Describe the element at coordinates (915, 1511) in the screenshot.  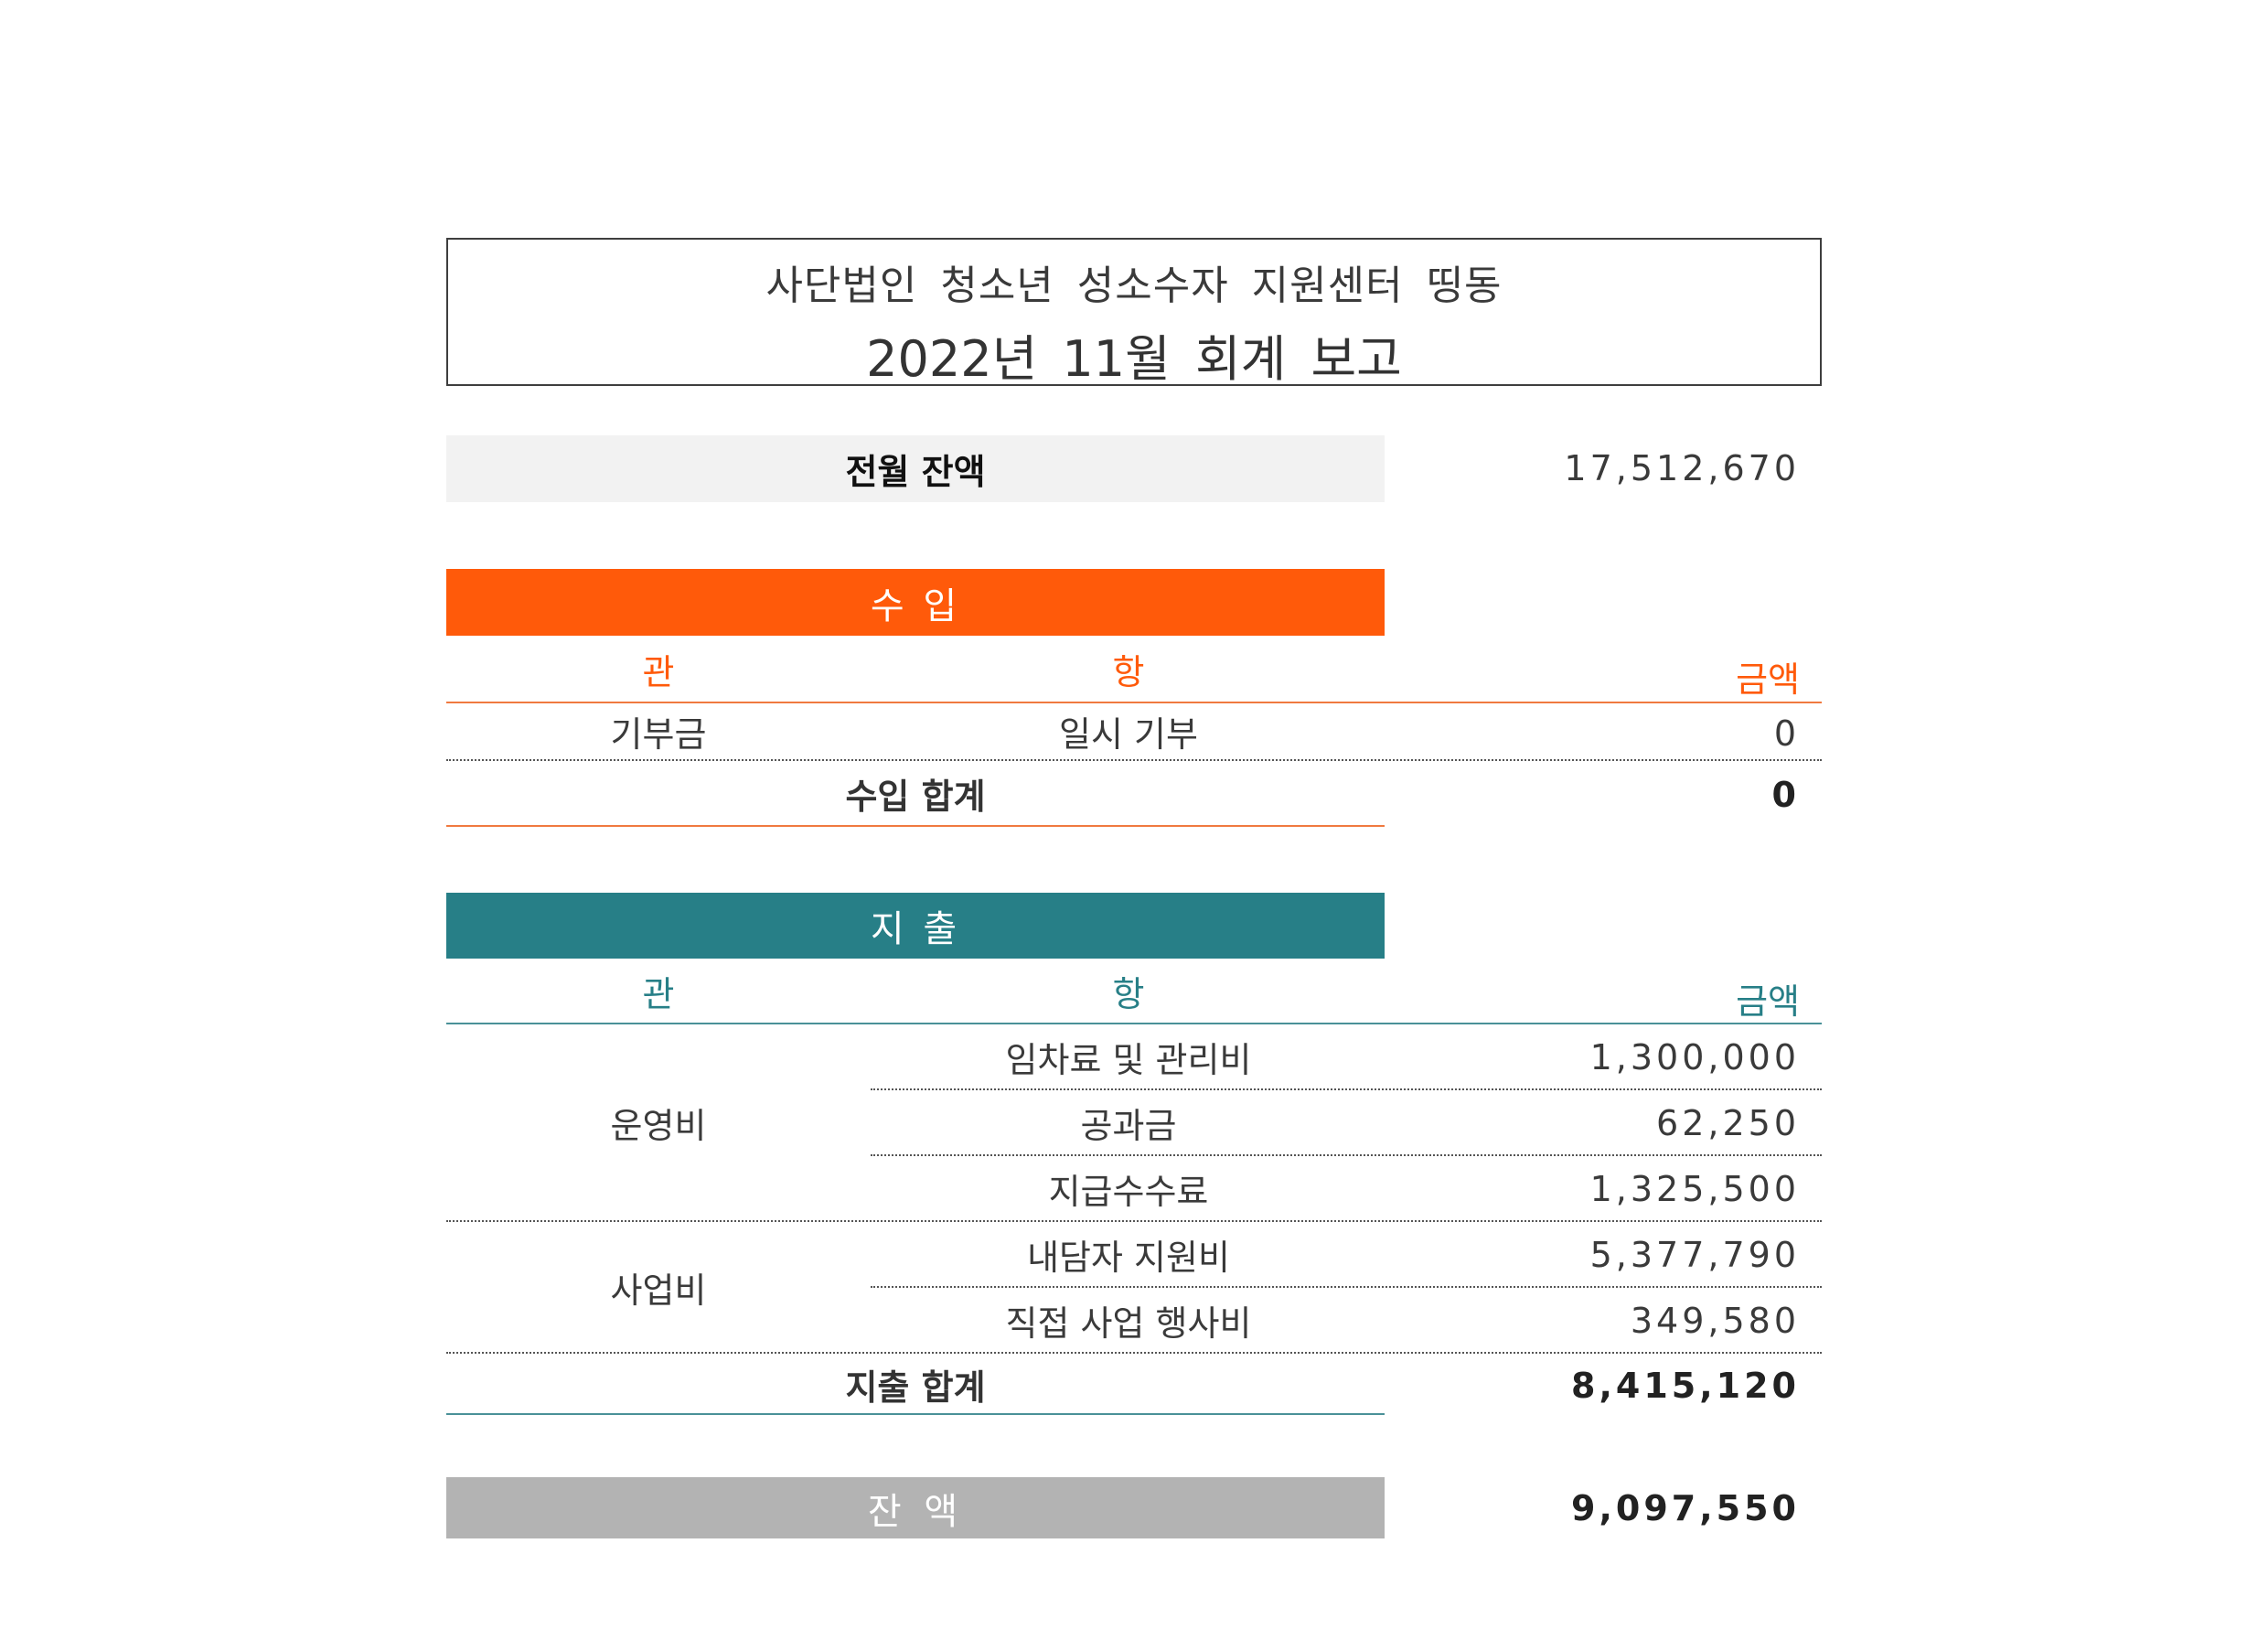
I see `balance-label: 잔 액` at that location.